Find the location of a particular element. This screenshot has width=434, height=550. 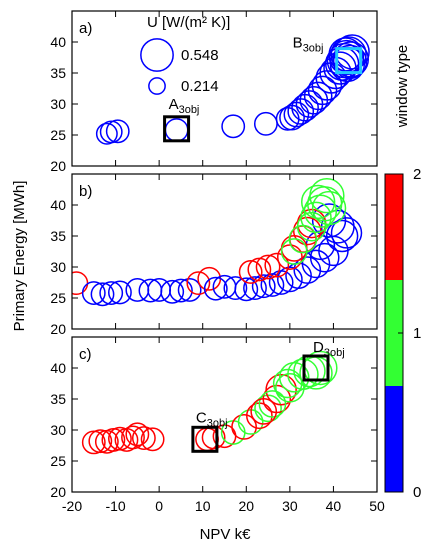

x-tick-label: -10 is located at coordinates (115, 506).